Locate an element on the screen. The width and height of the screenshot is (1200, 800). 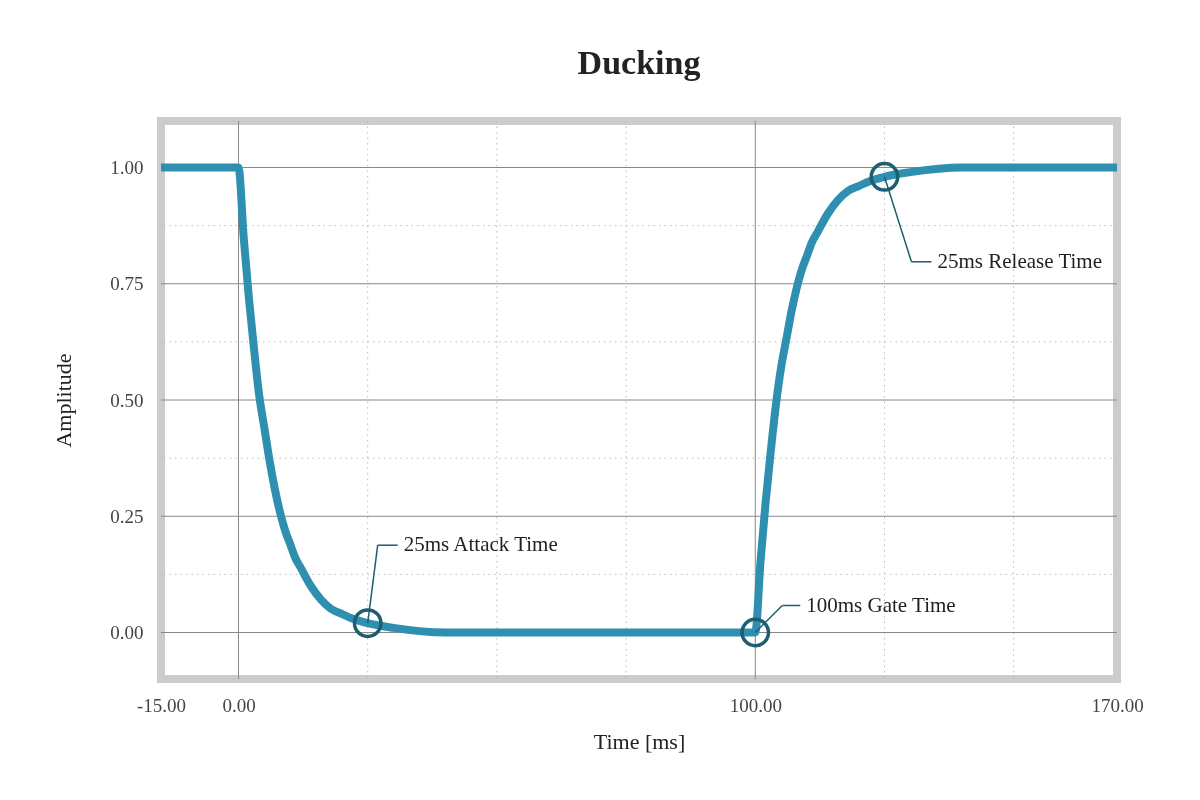
y-tick-label: 0.25 is located at coordinates (127, 516).